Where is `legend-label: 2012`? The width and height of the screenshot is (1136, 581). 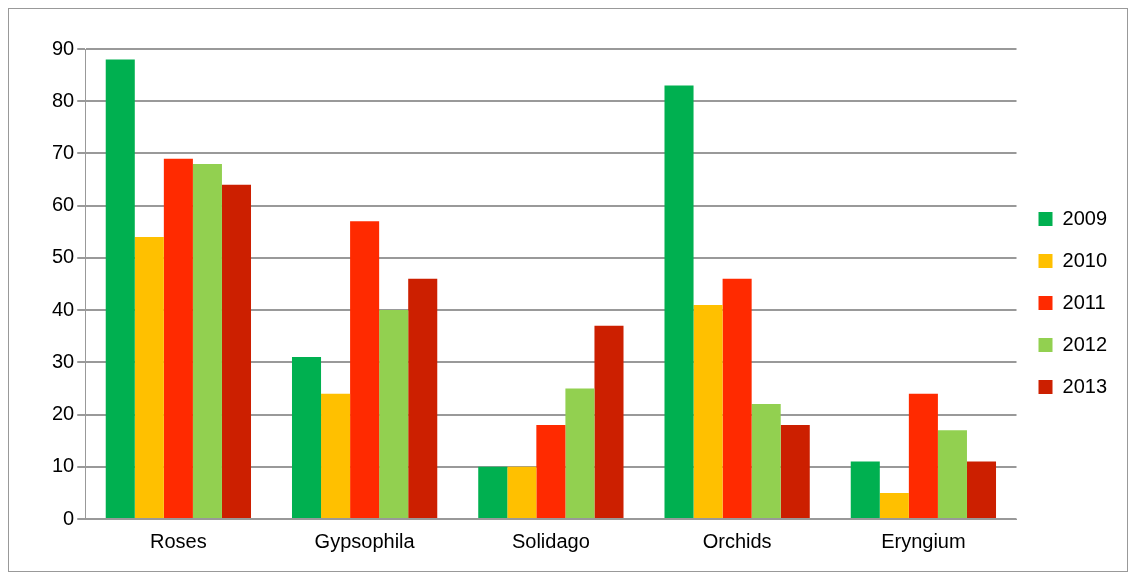
legend-label: 2012 is located at coordinates (1085, 343).